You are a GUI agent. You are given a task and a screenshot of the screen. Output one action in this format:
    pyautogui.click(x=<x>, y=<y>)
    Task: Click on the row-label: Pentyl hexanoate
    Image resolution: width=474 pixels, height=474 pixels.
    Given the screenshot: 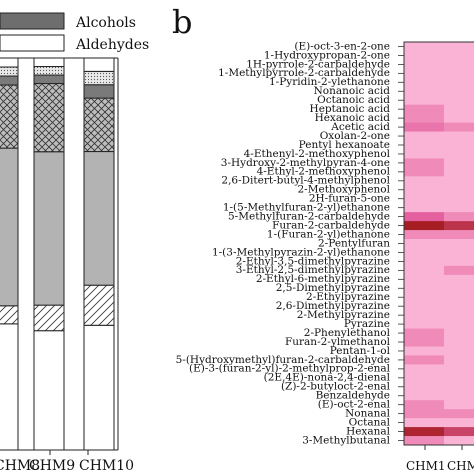 What is the action you would take?
    pyautogui.click(x=344, y=145)
    